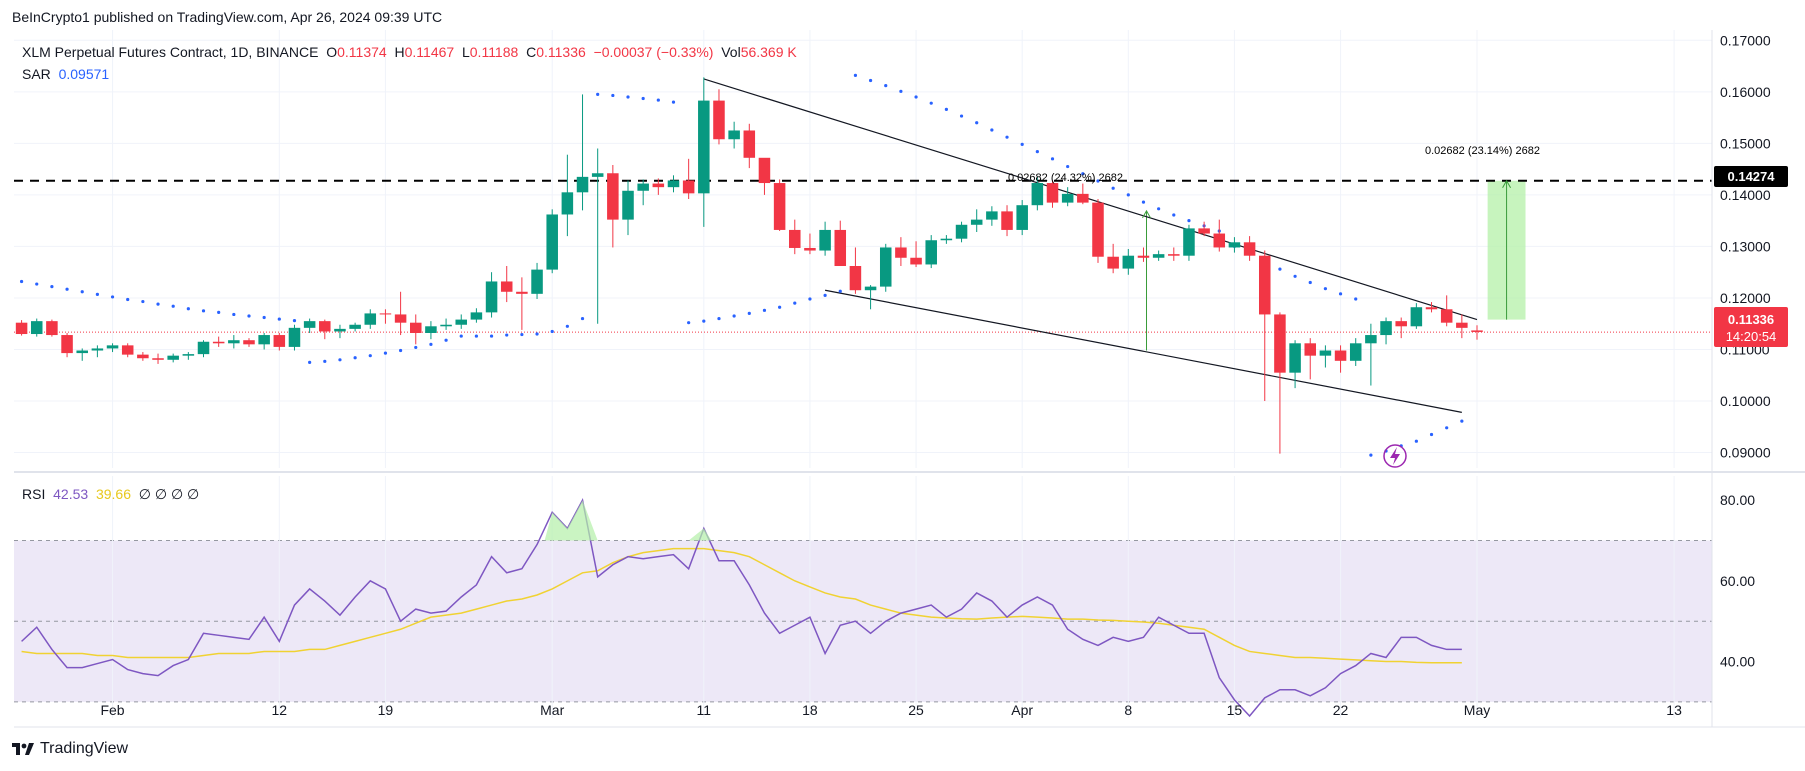 The height and width of the screenshot is (771, 1805). I want to click on time-tick-label: 19, so click(386, 710).